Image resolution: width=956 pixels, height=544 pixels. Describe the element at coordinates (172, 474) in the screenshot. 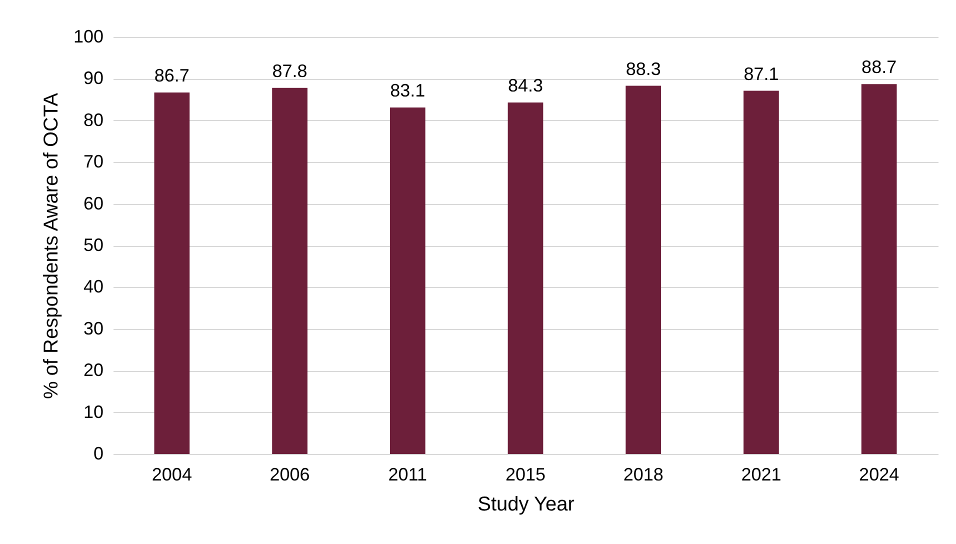

I see `x-tick-label: 2004` at that location.